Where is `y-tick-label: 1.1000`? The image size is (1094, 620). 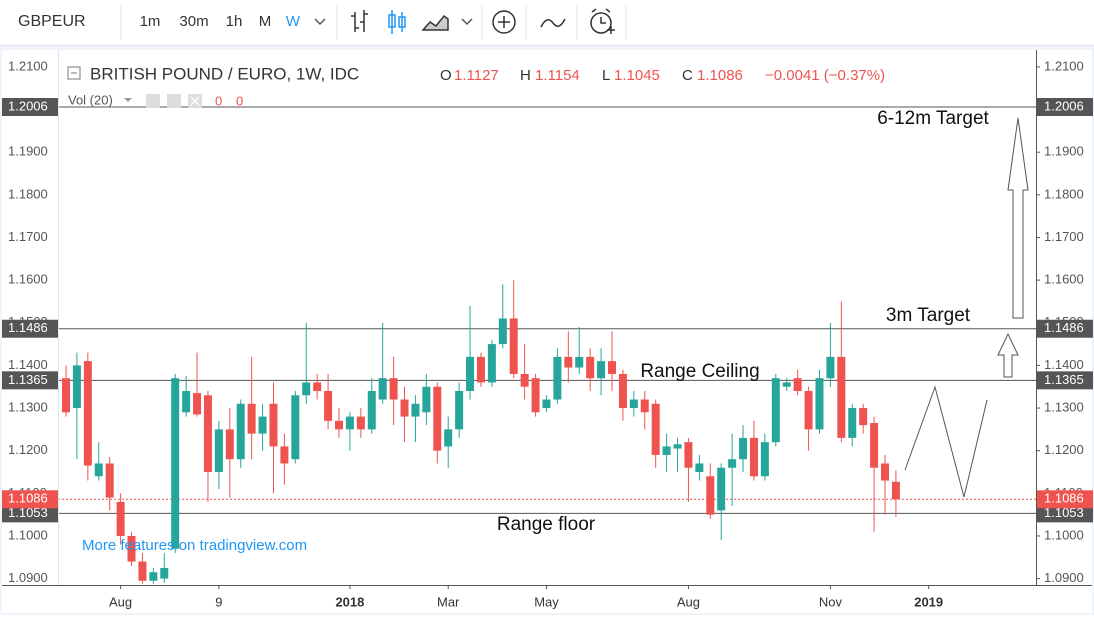 y-tick-label: 1.1000 is located at coordinates (28, 534).